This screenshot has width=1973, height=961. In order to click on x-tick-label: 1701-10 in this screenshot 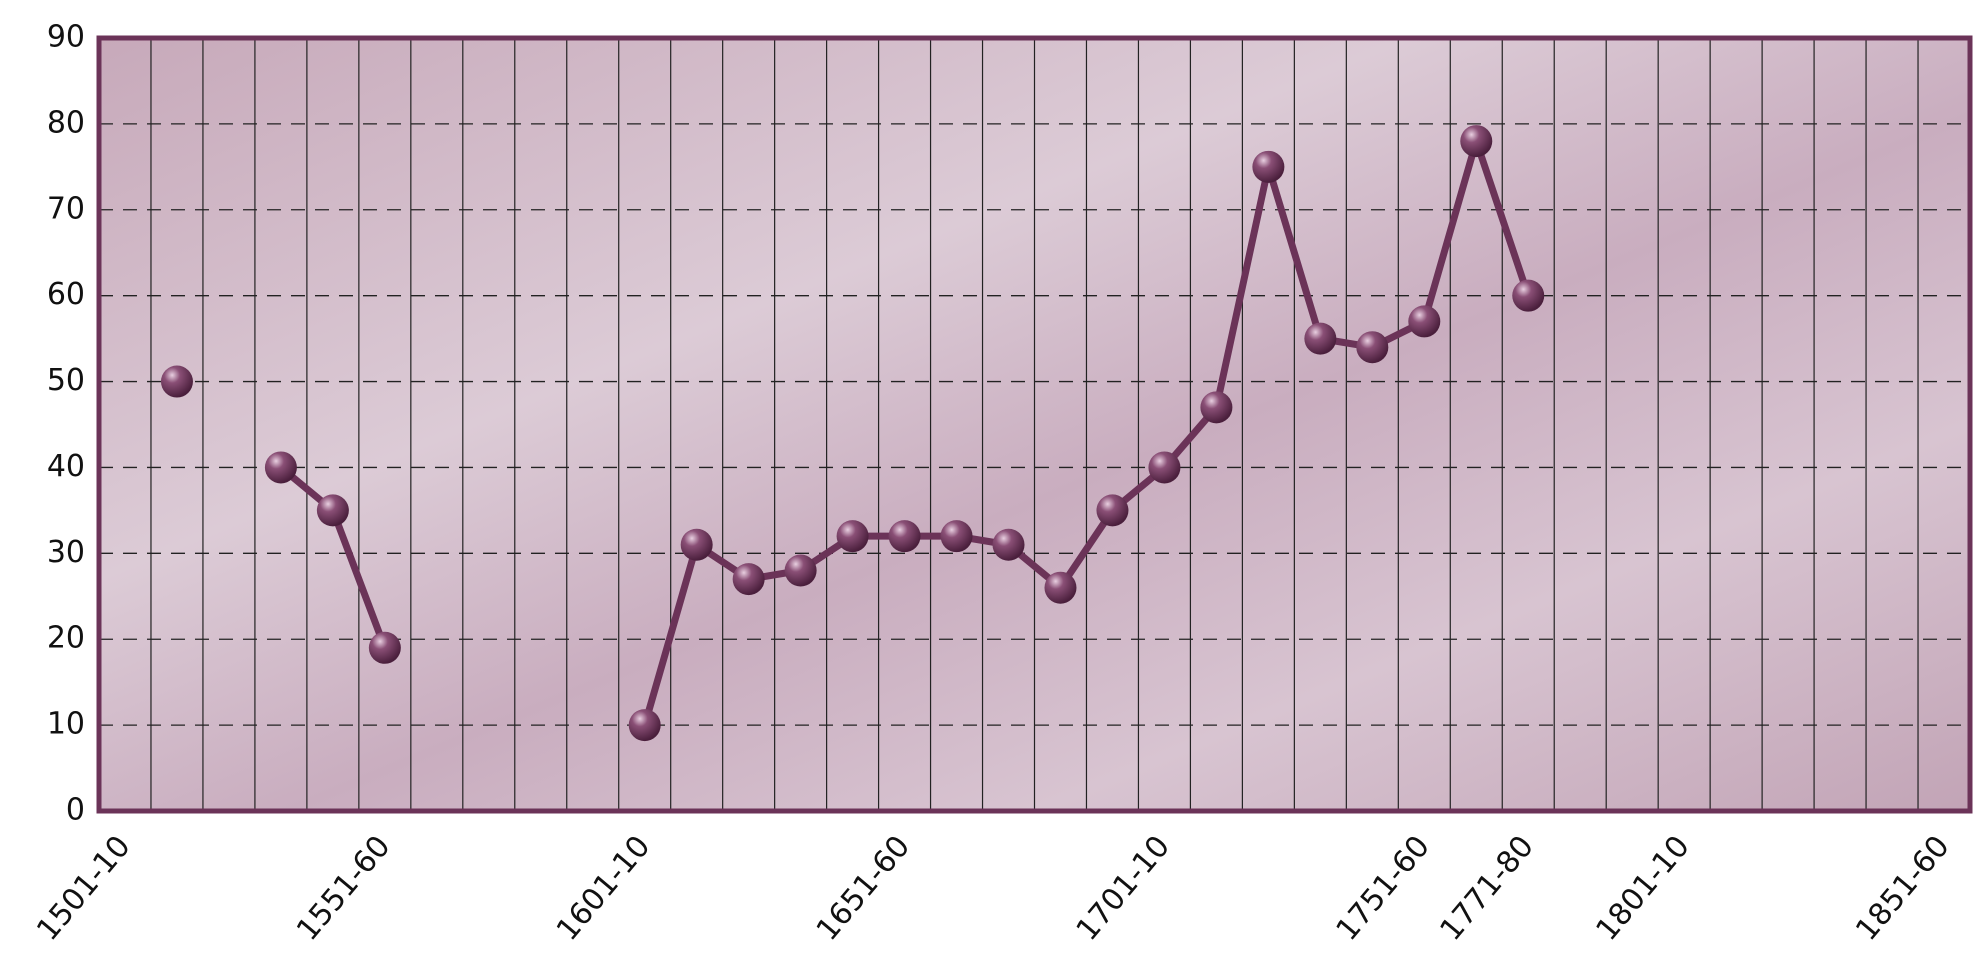, I will do `click(1123, 888)`.